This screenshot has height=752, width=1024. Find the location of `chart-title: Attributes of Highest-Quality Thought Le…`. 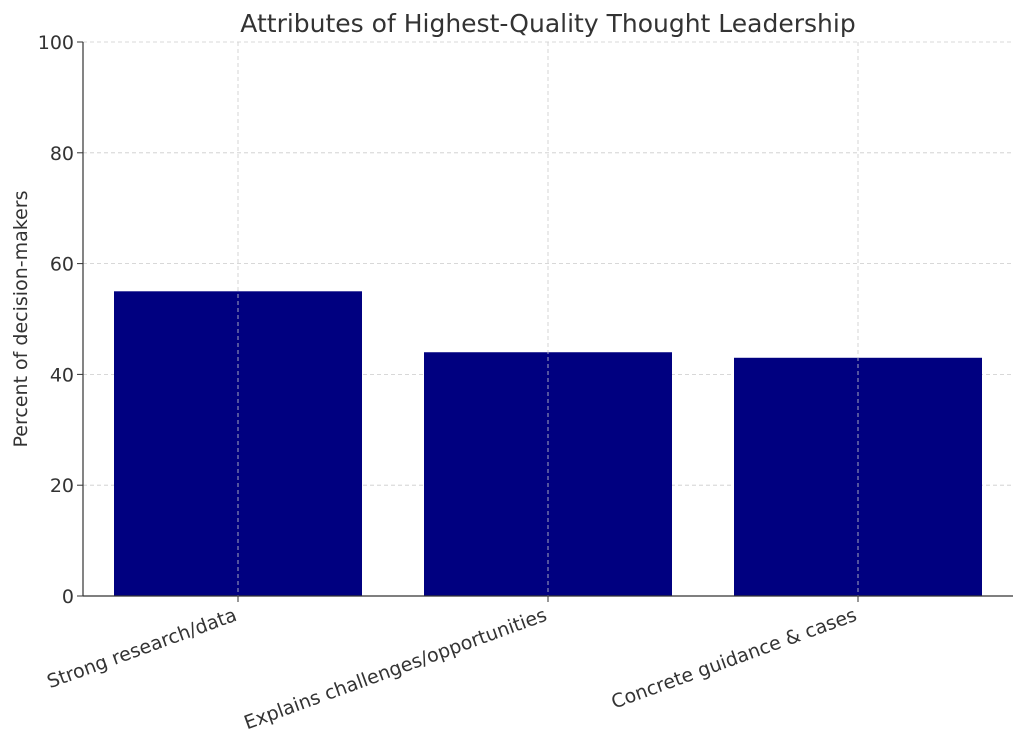

chart-title: Attributes of Highest-Quality Thought Le… is located at coordinates (547, 23).